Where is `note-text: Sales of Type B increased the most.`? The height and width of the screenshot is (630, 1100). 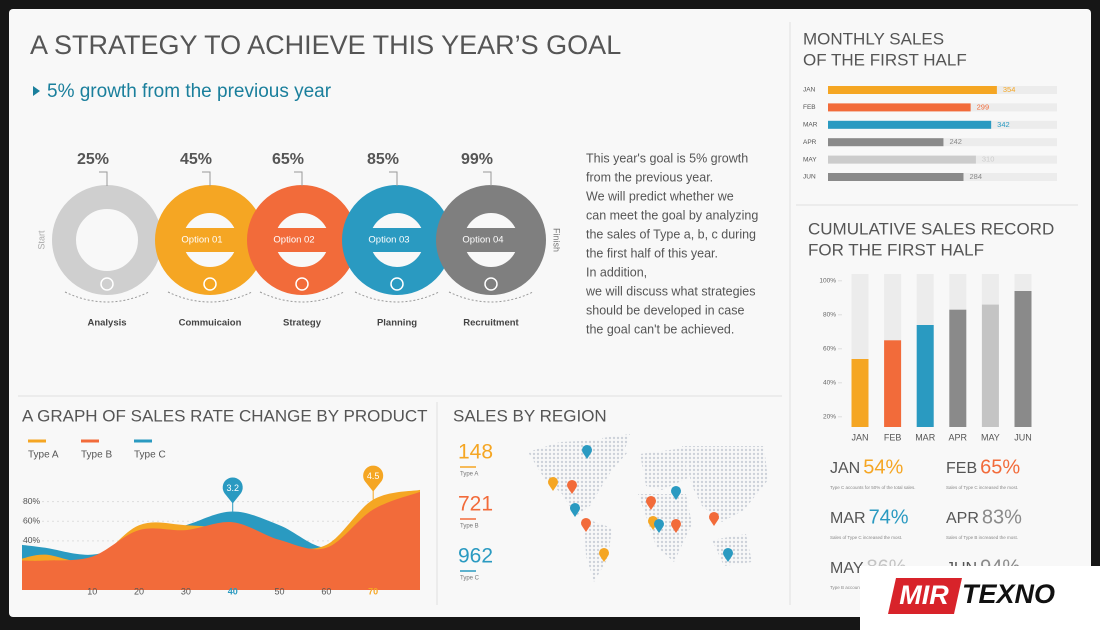
note-text: Sales of Type B increased the most. is located at coordinates (982, 537).